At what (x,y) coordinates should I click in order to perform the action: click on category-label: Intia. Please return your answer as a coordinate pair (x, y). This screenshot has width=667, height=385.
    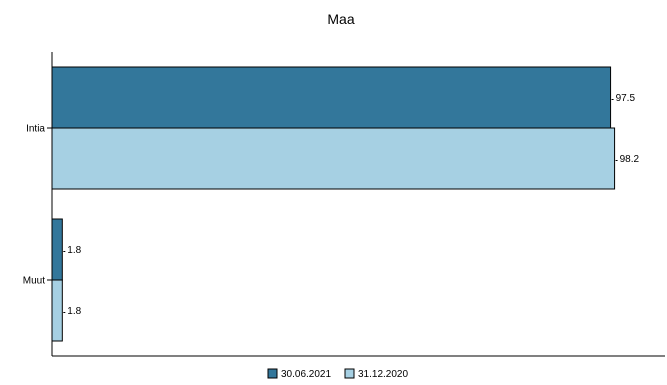
    Looking at the image, I should click on (35, 129).